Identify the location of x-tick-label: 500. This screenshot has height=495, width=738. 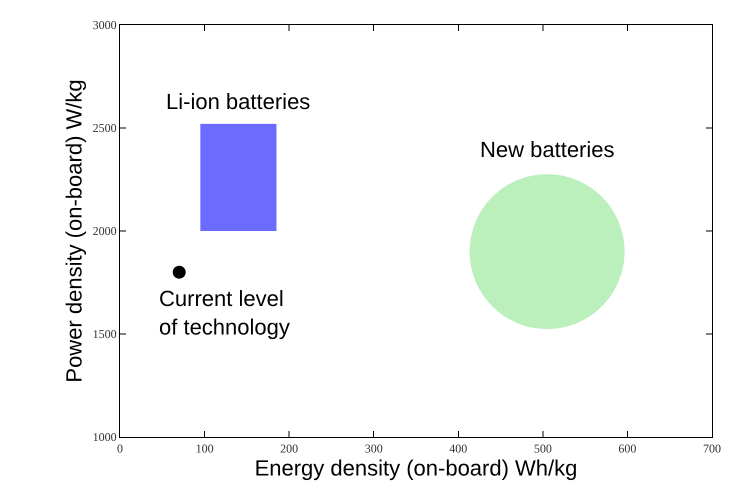
(543, 448).